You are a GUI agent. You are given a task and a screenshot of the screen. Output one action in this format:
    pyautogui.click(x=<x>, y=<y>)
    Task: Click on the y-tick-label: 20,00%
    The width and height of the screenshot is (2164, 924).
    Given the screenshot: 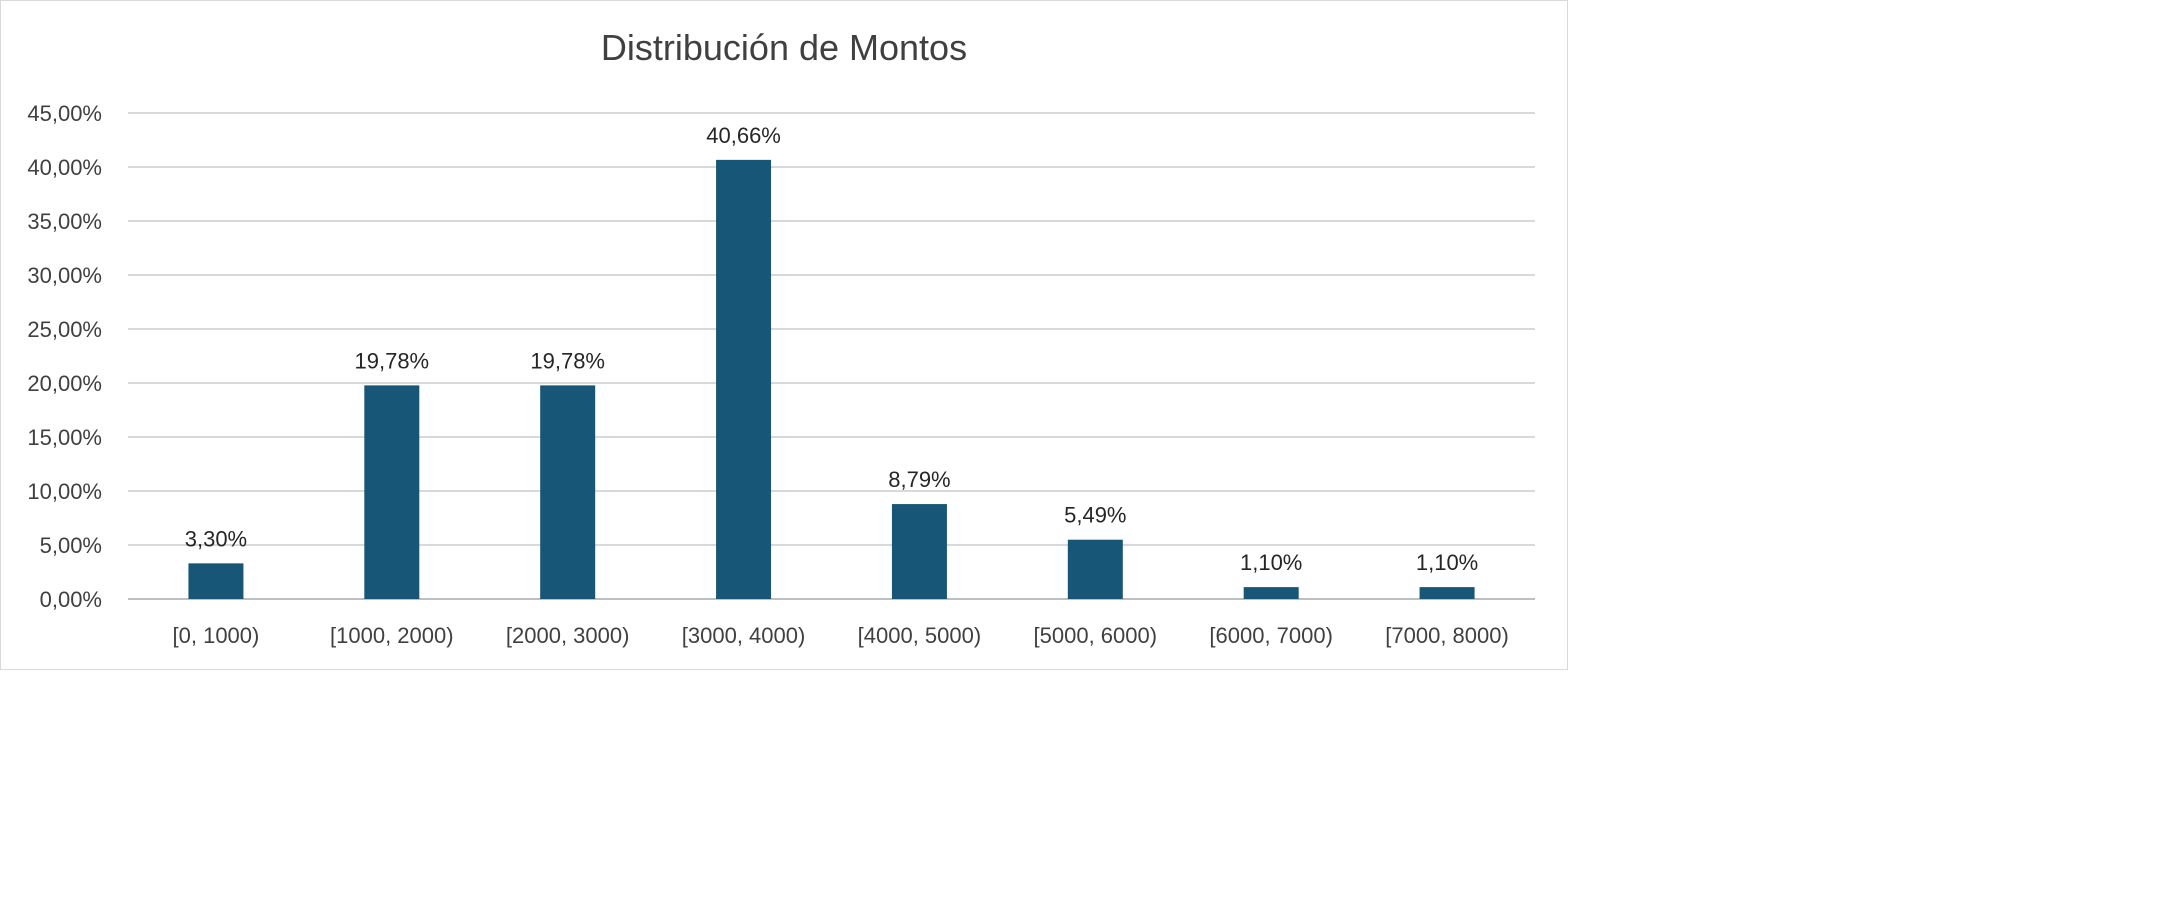 What is the action you would take?
    pyautogui.click(x=64, y=383)
    